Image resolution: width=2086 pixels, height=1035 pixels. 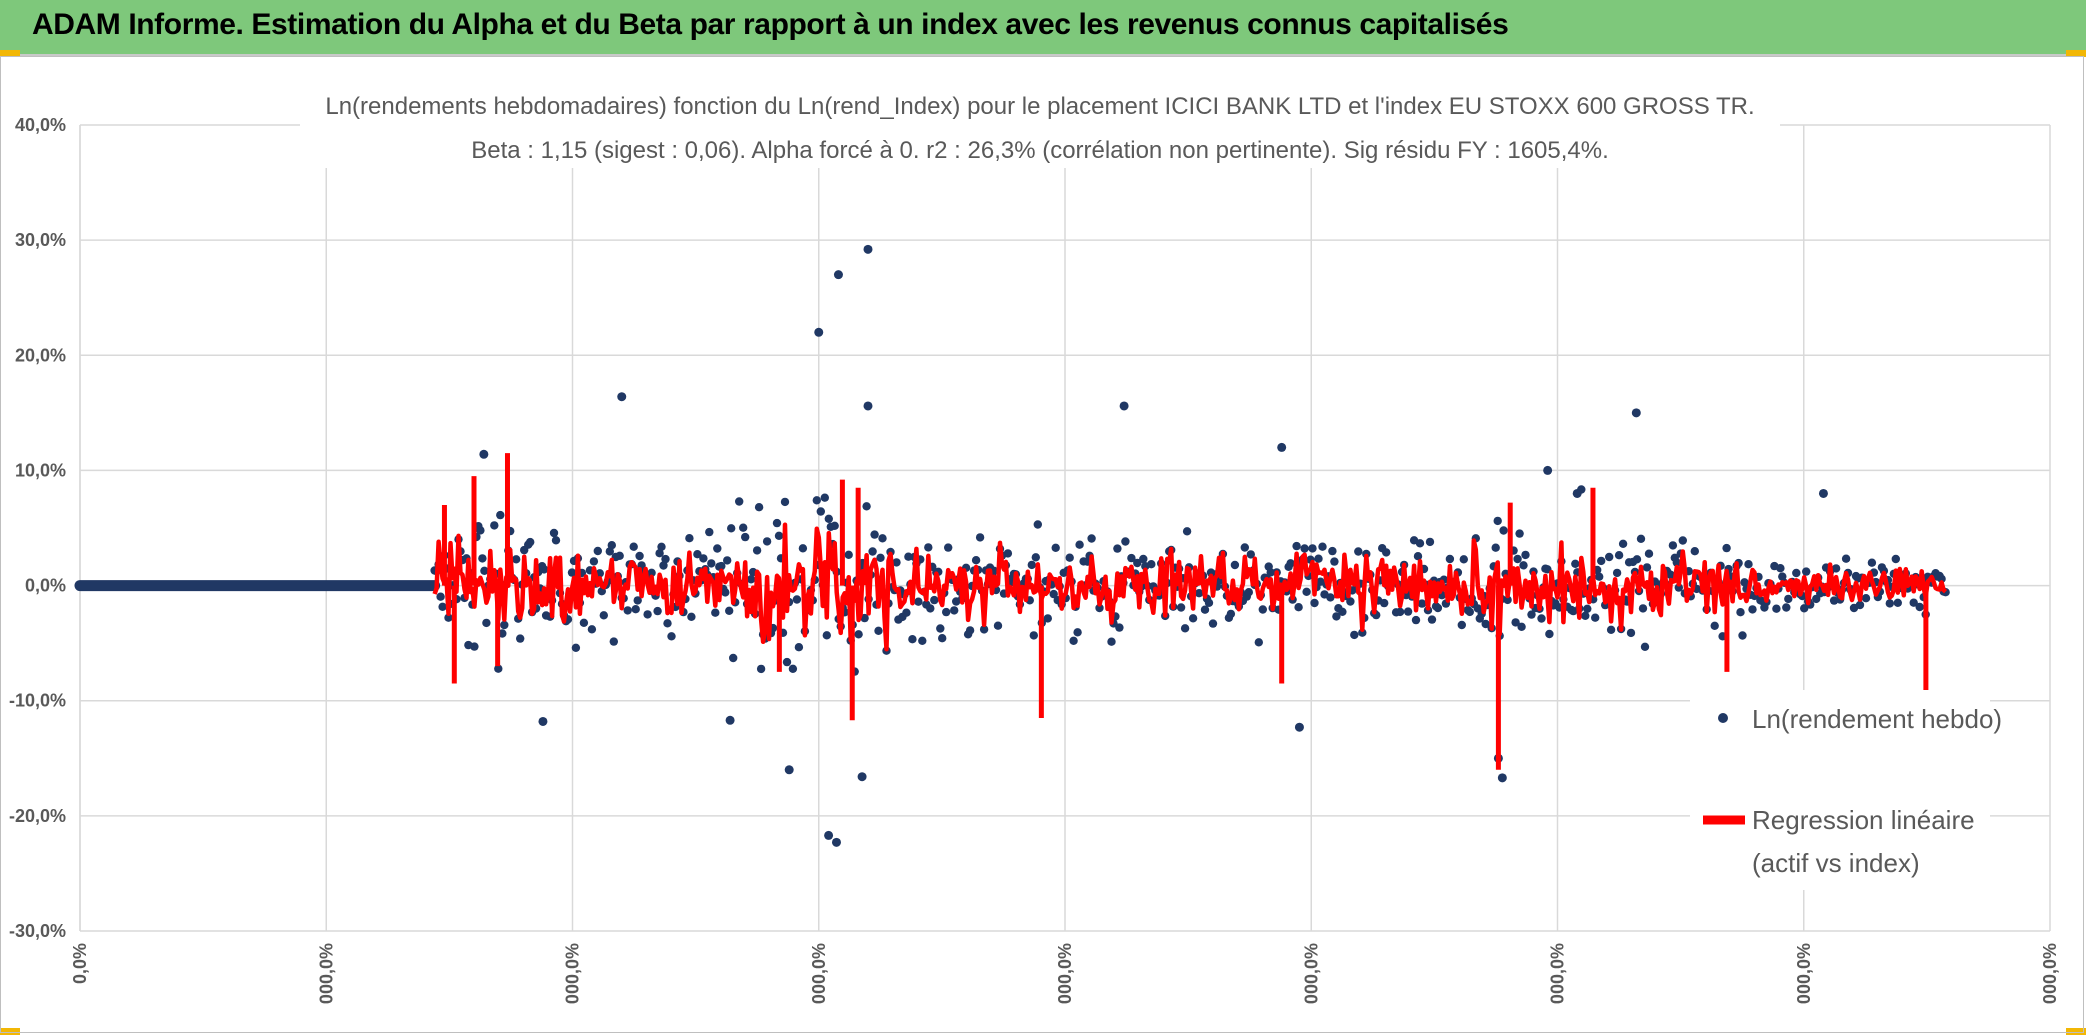 I want to click on y-tick-label: 40,0%, so click(x=40, y=125).